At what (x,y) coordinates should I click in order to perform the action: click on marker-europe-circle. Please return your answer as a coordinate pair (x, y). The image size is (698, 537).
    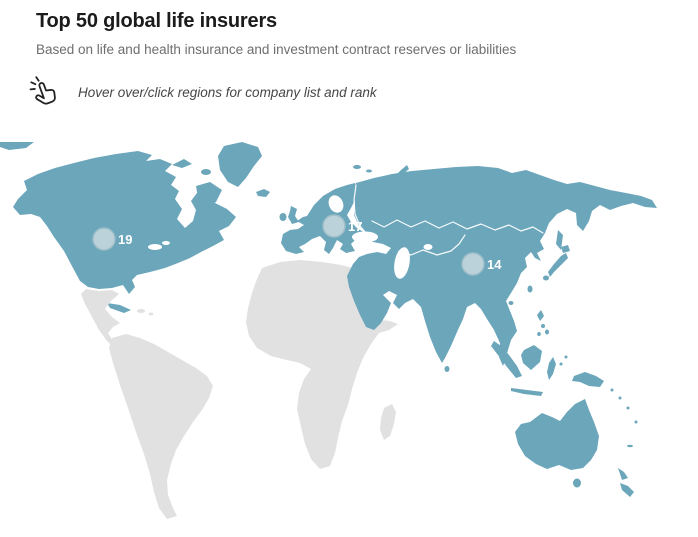
    Looking at the image, I should click on (334, 226).